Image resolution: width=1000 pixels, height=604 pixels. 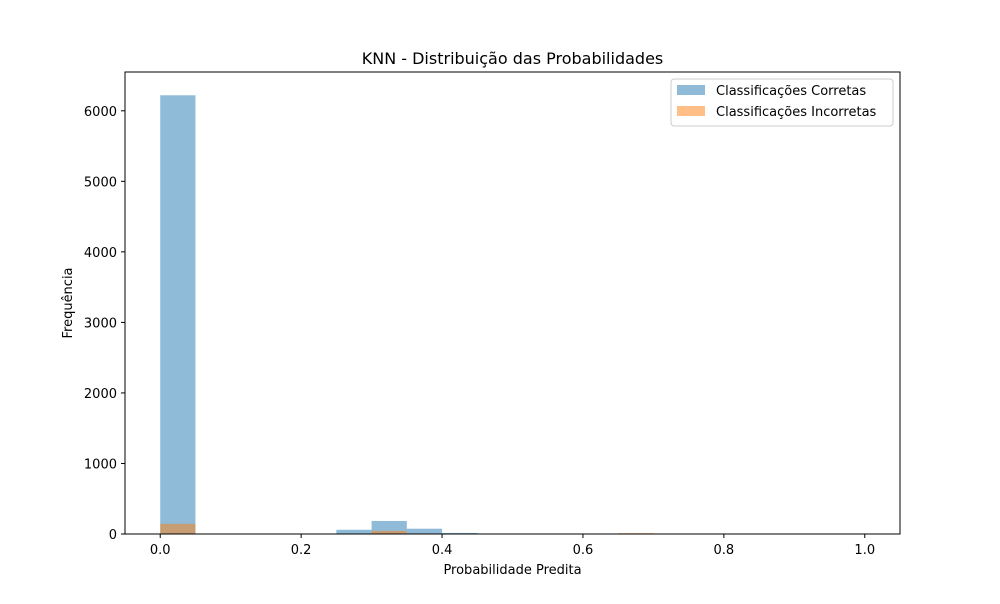 I want to click on x-tick-label: 0.4, so click(x=442, y=550).